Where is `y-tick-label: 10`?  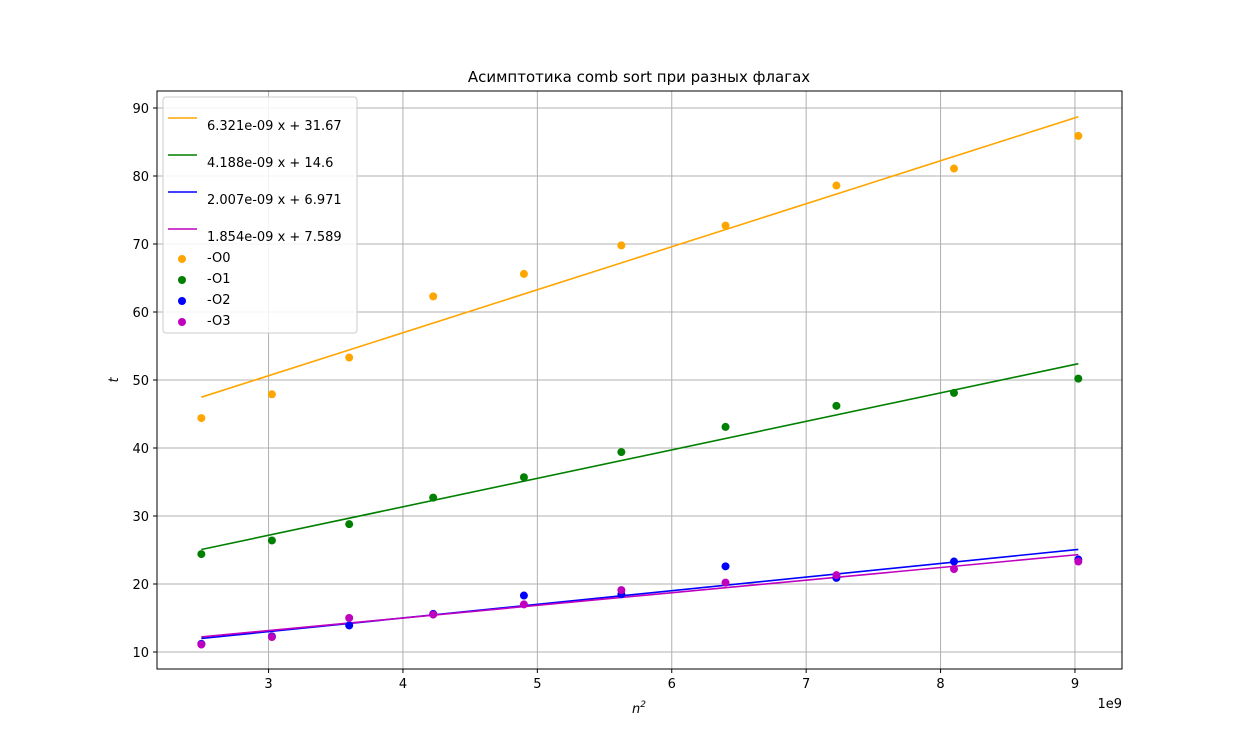 y-tick-label: 10 is located at coordinates (140, 653).